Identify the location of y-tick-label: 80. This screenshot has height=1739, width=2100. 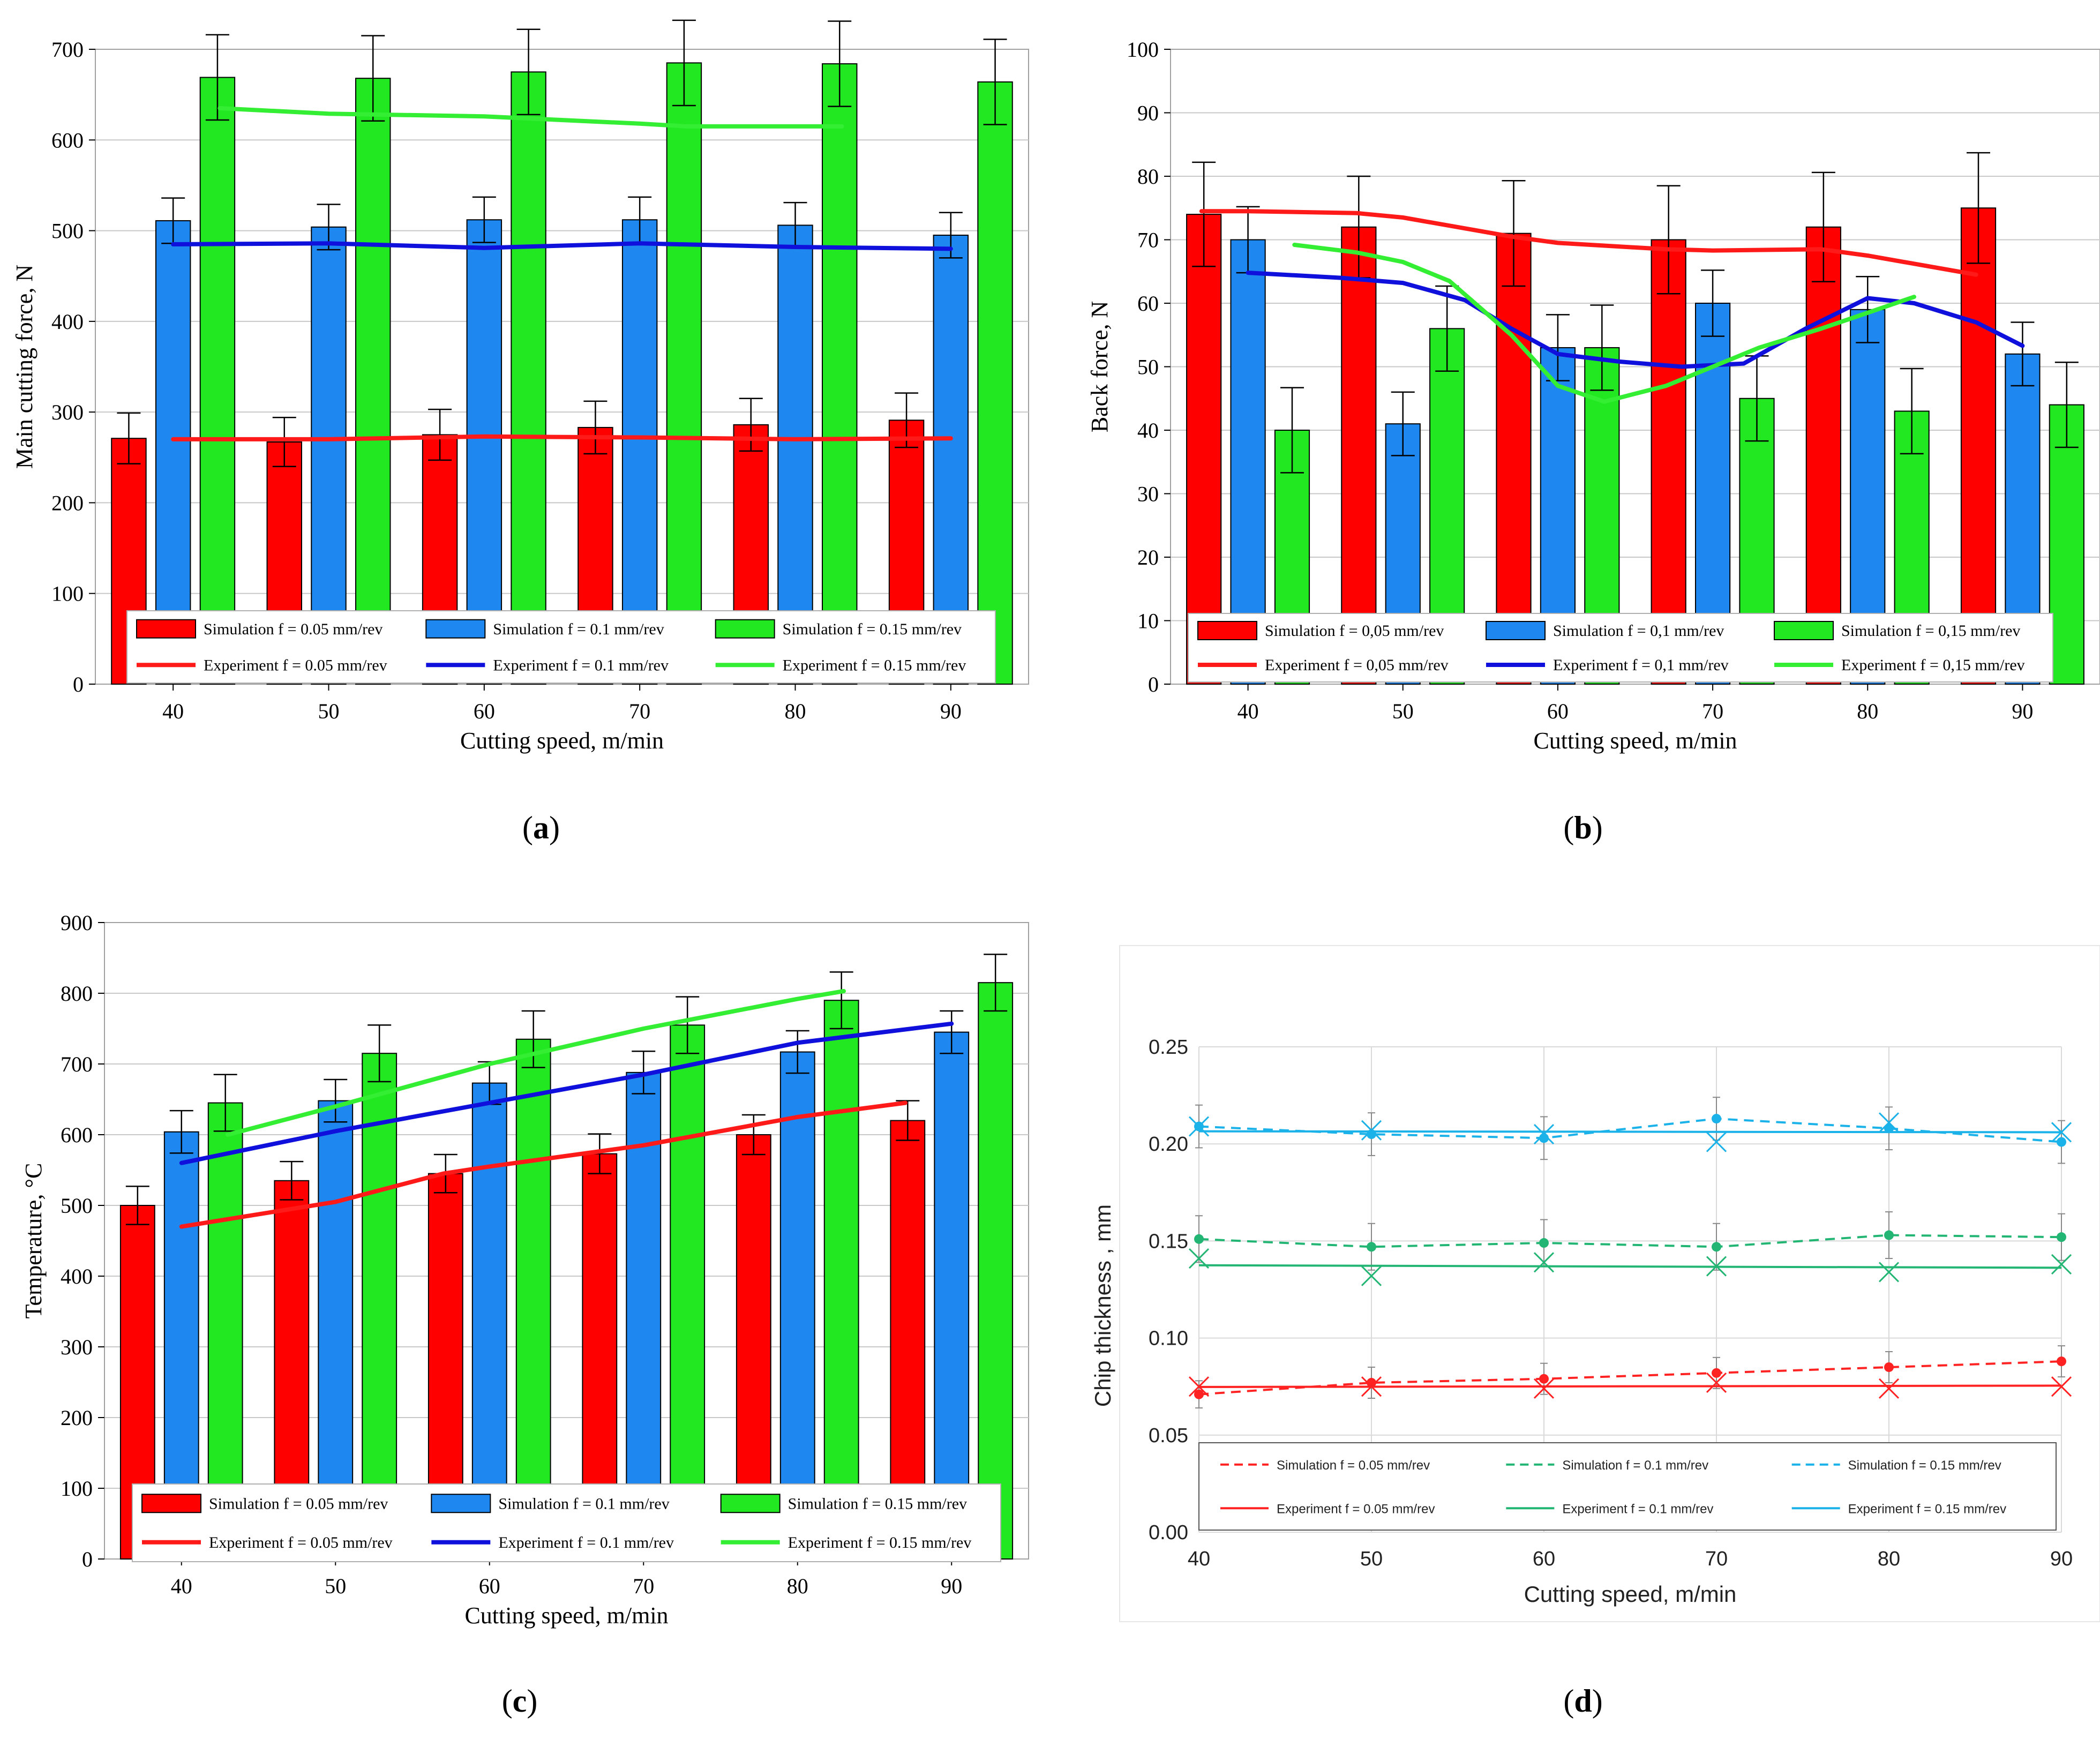
(1148, 177).